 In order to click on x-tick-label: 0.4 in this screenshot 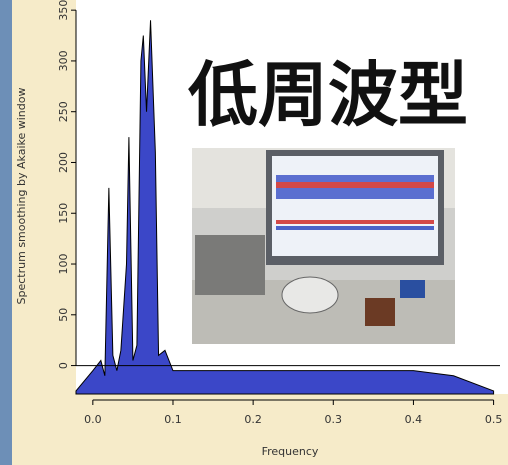, I will do `click(414, 419)`.